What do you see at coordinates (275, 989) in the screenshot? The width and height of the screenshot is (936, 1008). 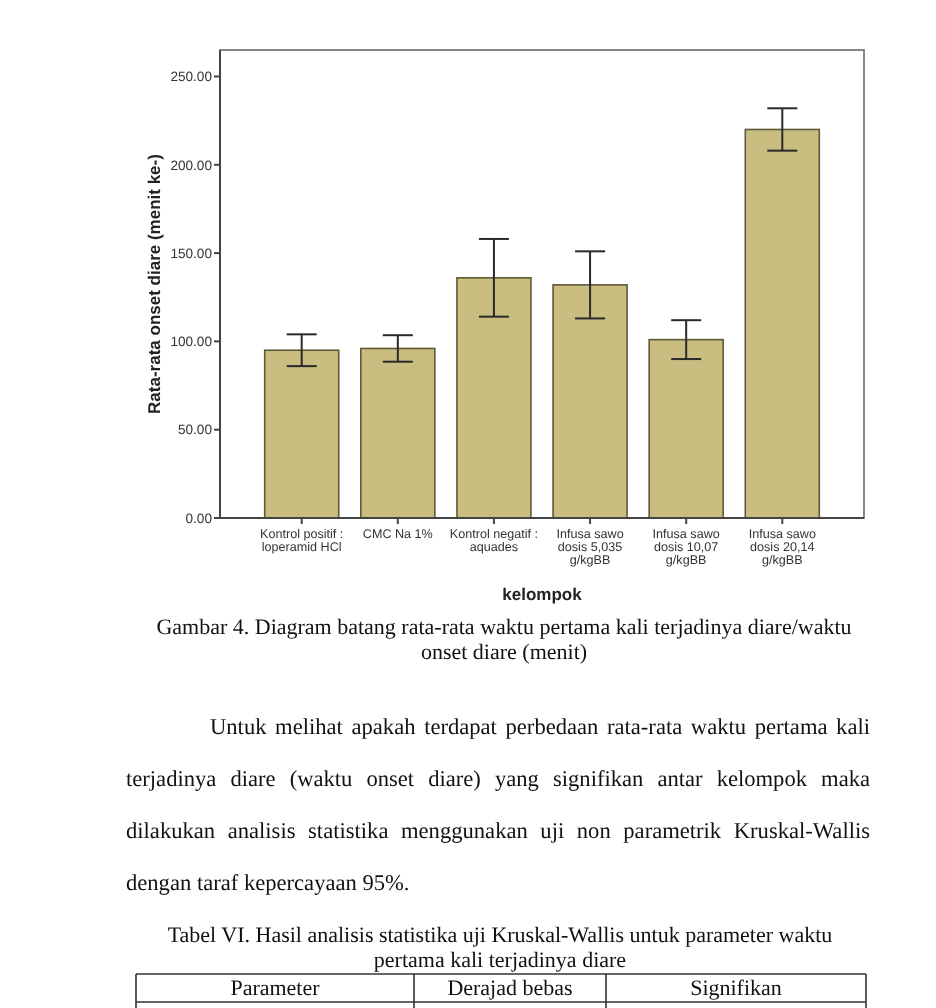 I see `text: Parameter` at bounding box center [275, 989].